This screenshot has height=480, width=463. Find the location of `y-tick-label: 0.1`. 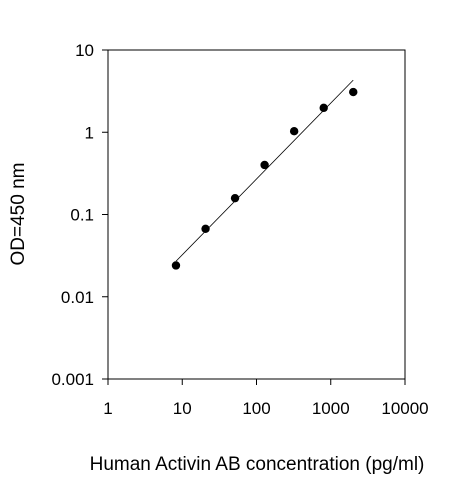

y-tick-label: 0.1 is located at coordinates (82, 215).